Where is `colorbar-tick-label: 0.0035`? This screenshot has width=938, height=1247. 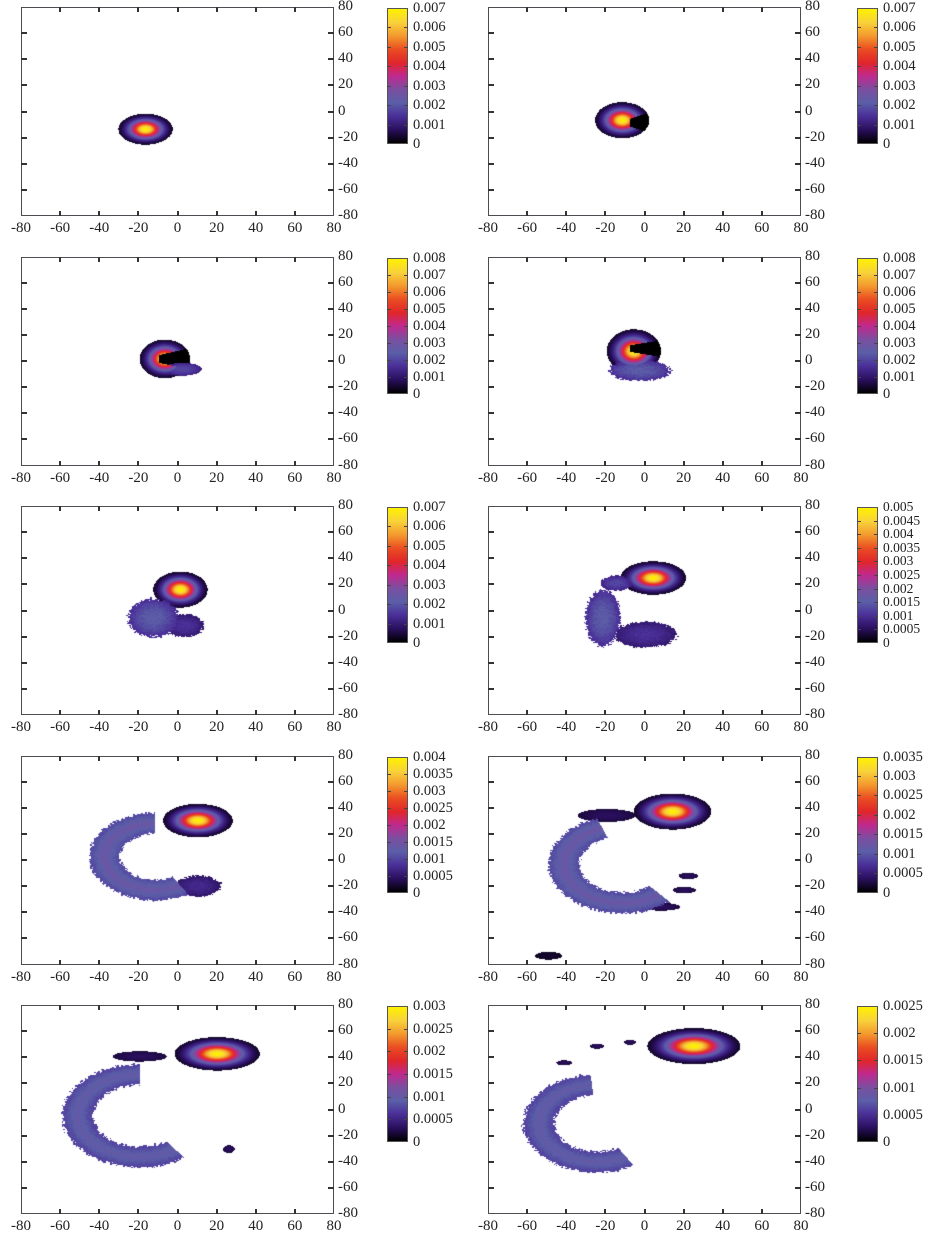 colorbar-tick-label: 0.0035 is located at coordinates (433, 773).